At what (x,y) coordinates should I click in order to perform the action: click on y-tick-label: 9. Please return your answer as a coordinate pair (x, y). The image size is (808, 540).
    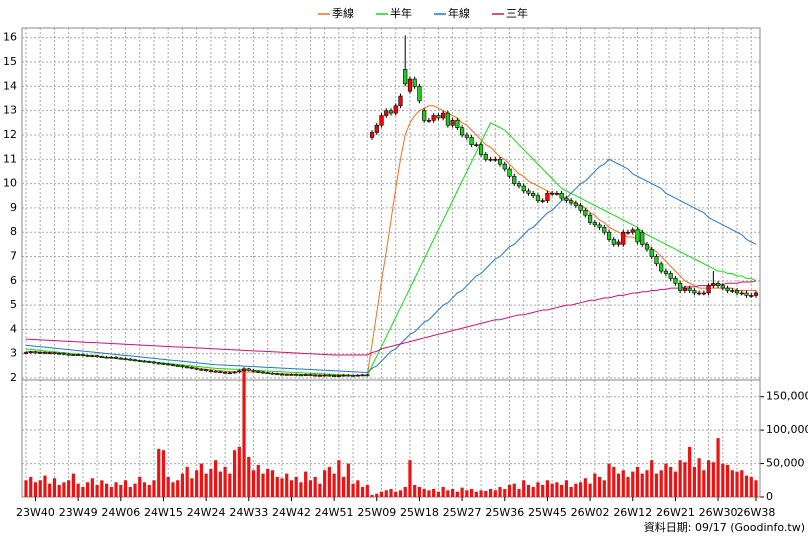
    Looking at the image, I should click on (13, 207).